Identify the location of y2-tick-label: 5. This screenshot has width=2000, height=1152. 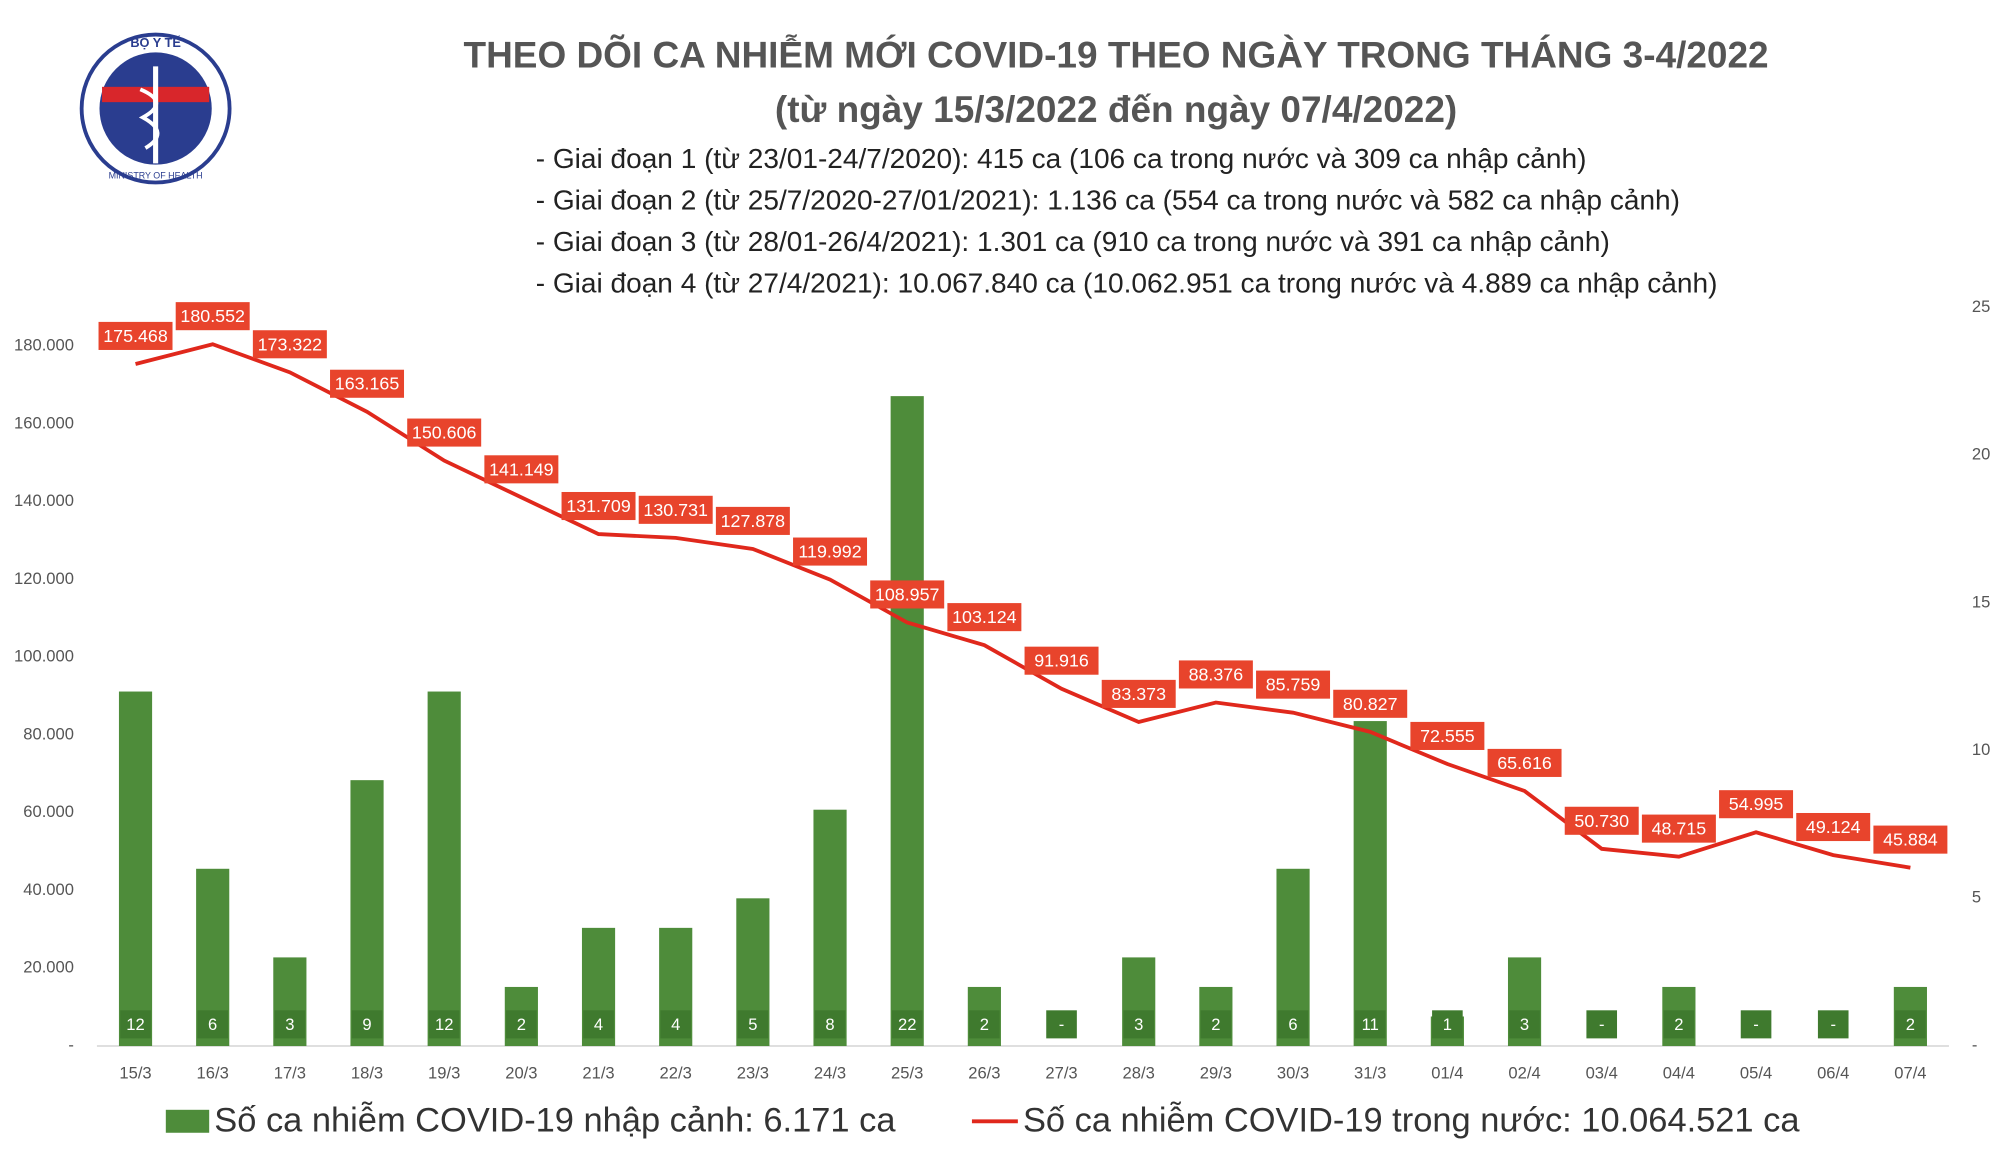
(1976, 897).